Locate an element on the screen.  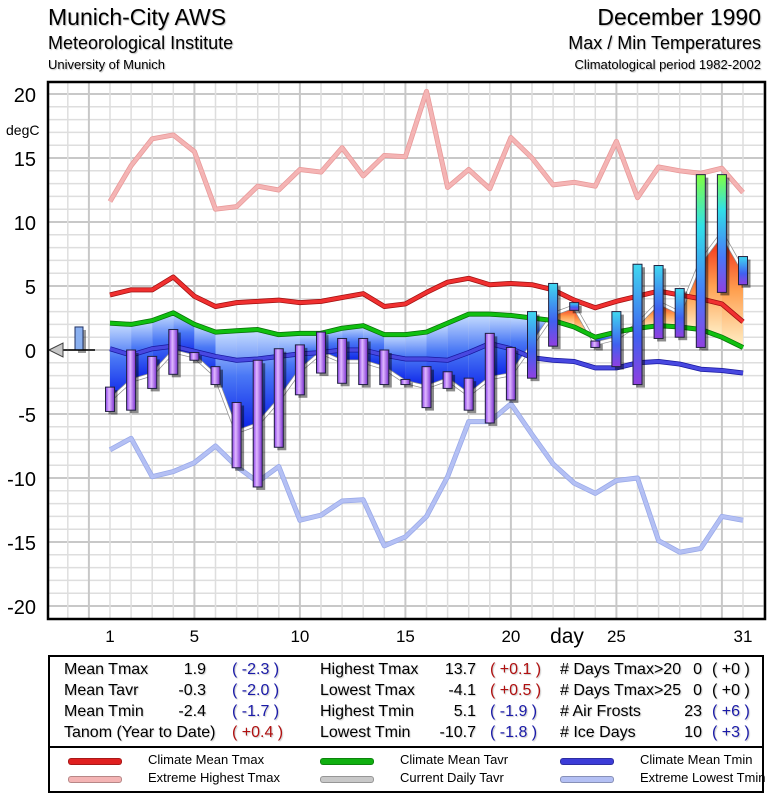
stat-anomaly: ( -2.0 ) is located at coordinates (256, 690).